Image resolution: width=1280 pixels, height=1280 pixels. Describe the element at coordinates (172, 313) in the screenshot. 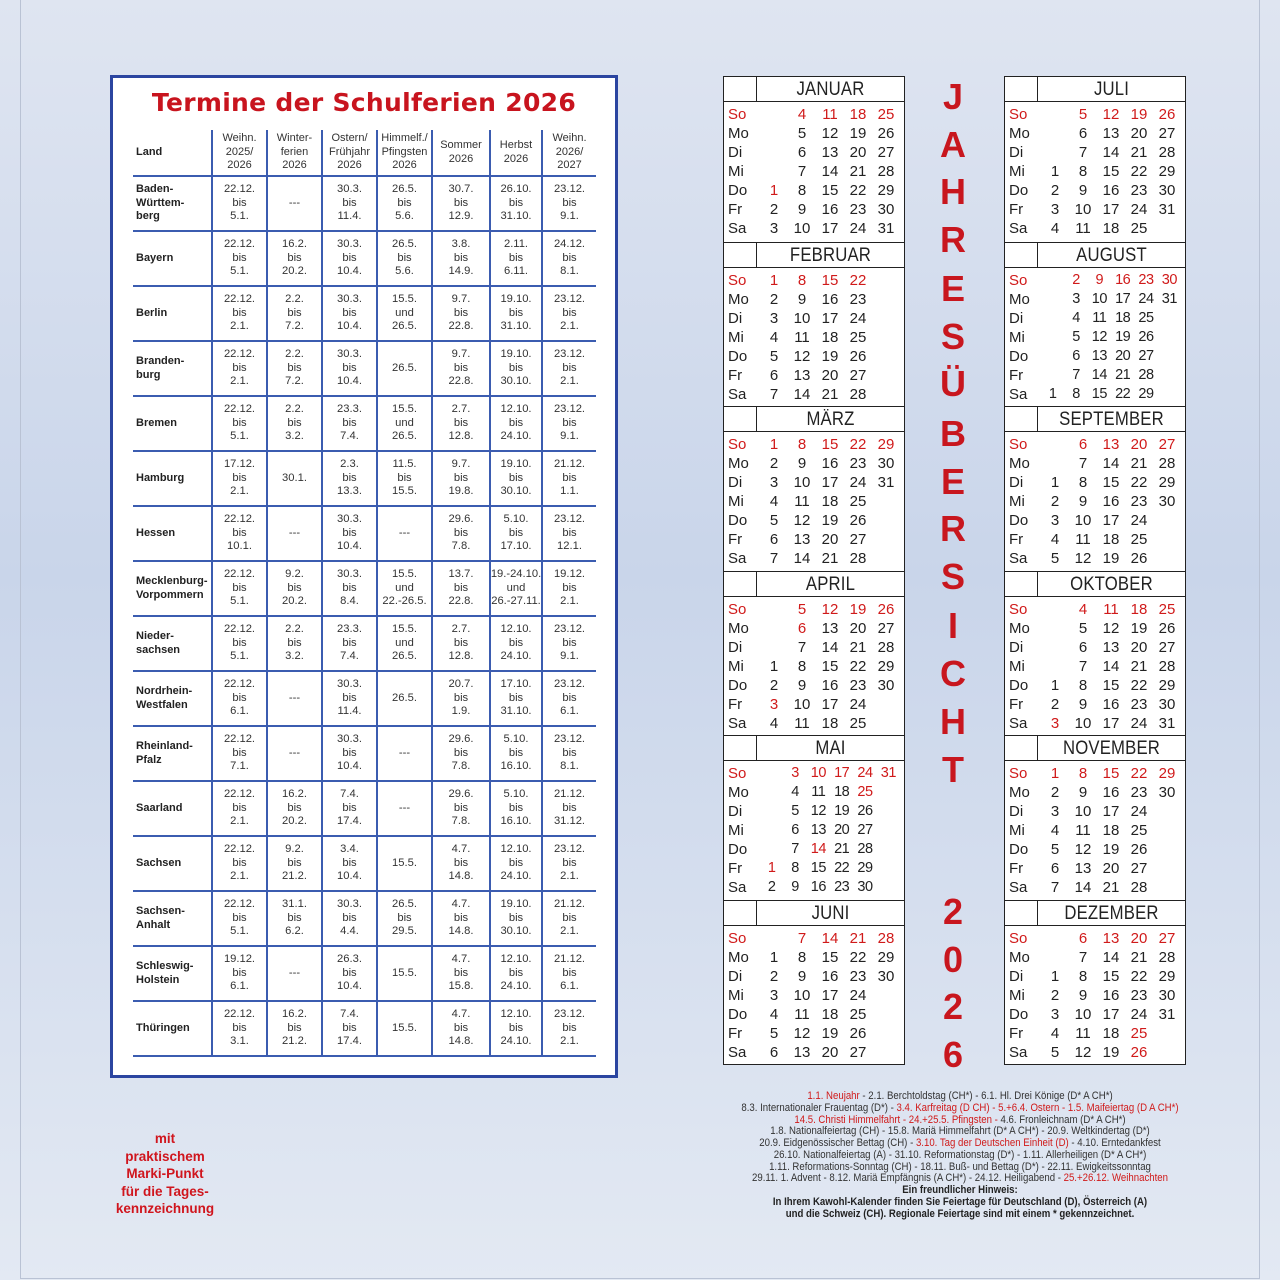

I see `state-name: Berlin` at that location.